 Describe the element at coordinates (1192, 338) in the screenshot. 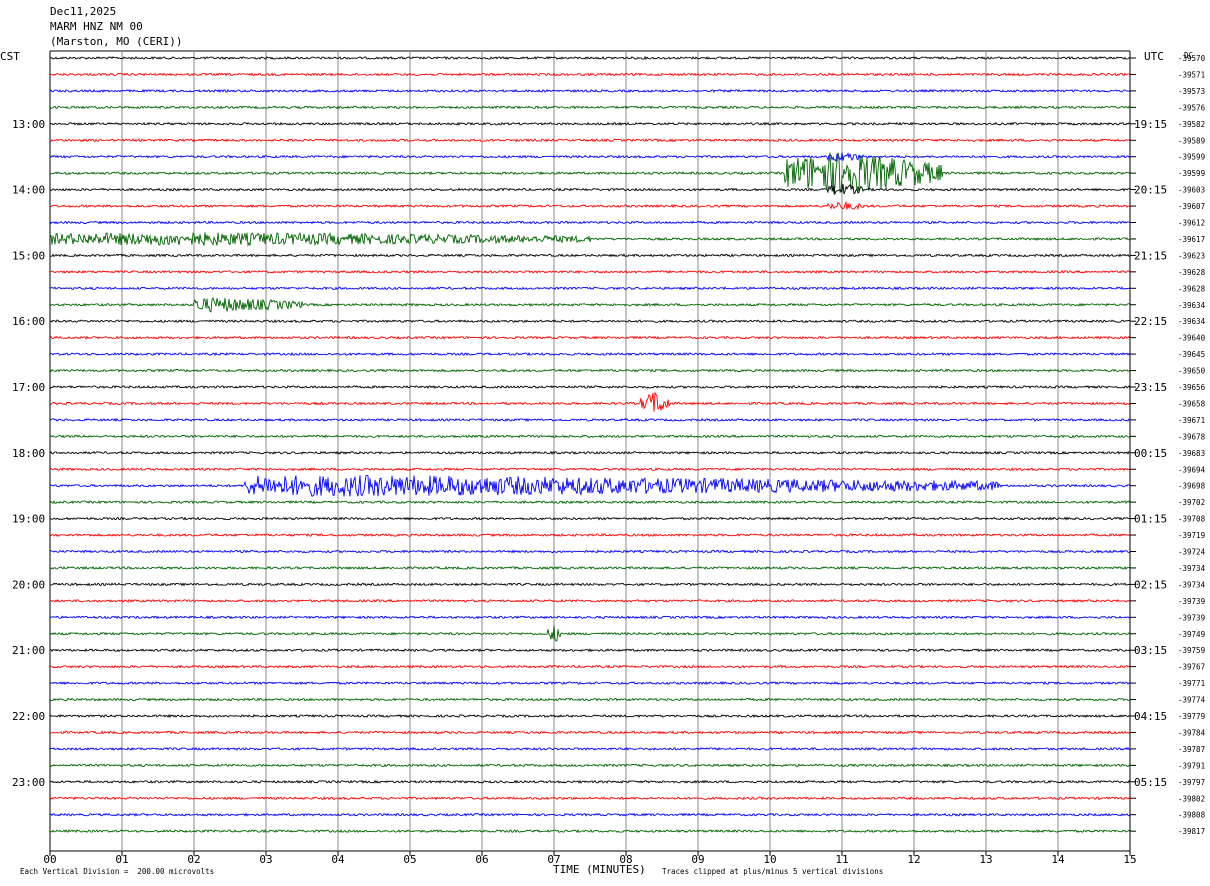

I see `dc-offset-label: -39640` at that location.